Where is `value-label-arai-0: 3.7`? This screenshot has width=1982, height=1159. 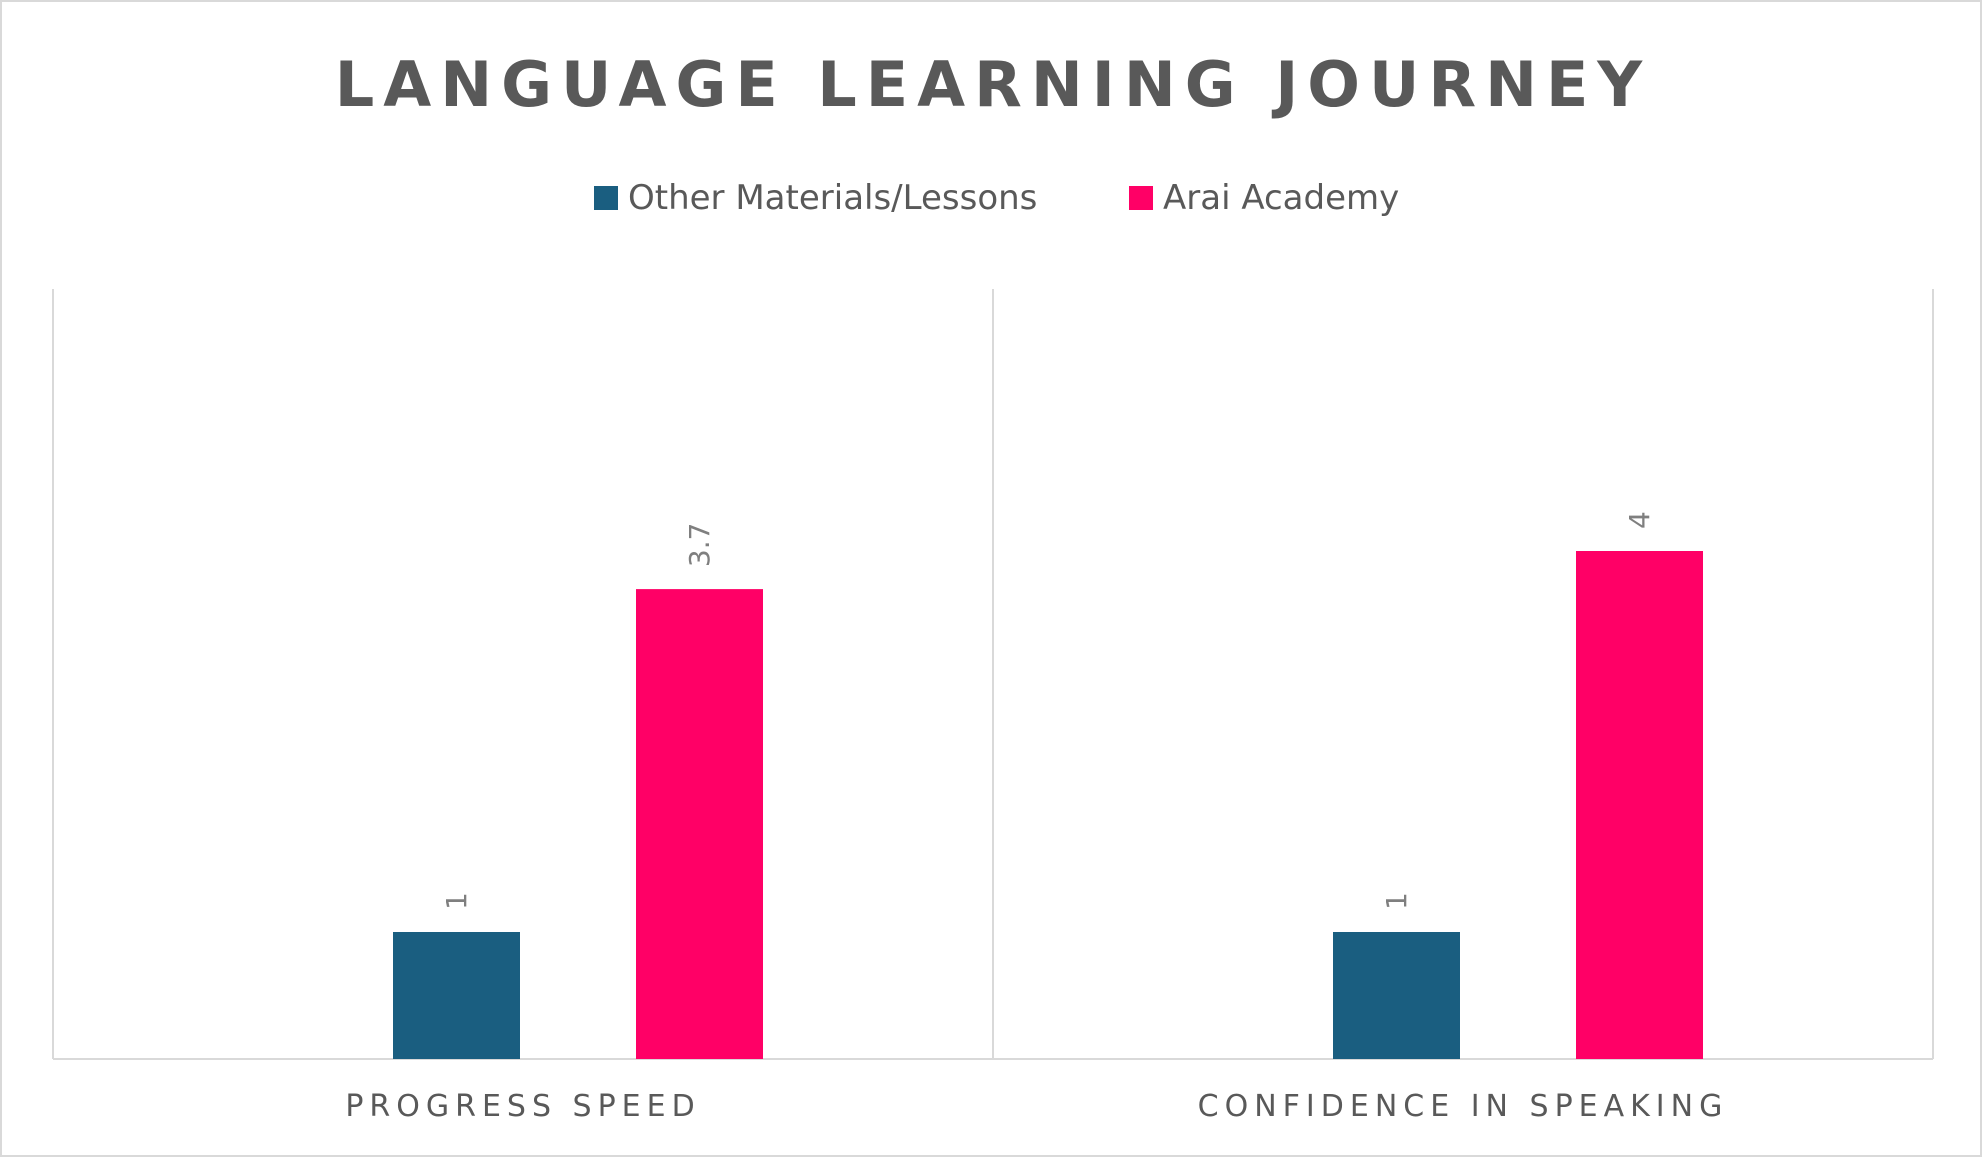
value-label-arai-0: 3.7 is located at coordinates (699, 545).